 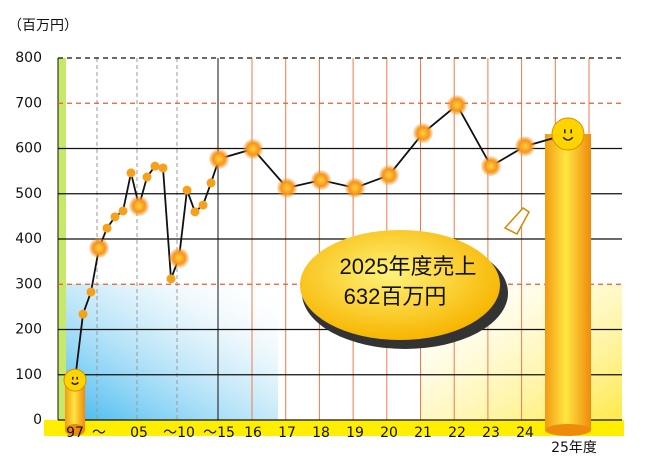 What do you see at coordinates (179, 433) in the screenshot?
I see `x-tick-label: 〜10` at bounding box center [179, 433].